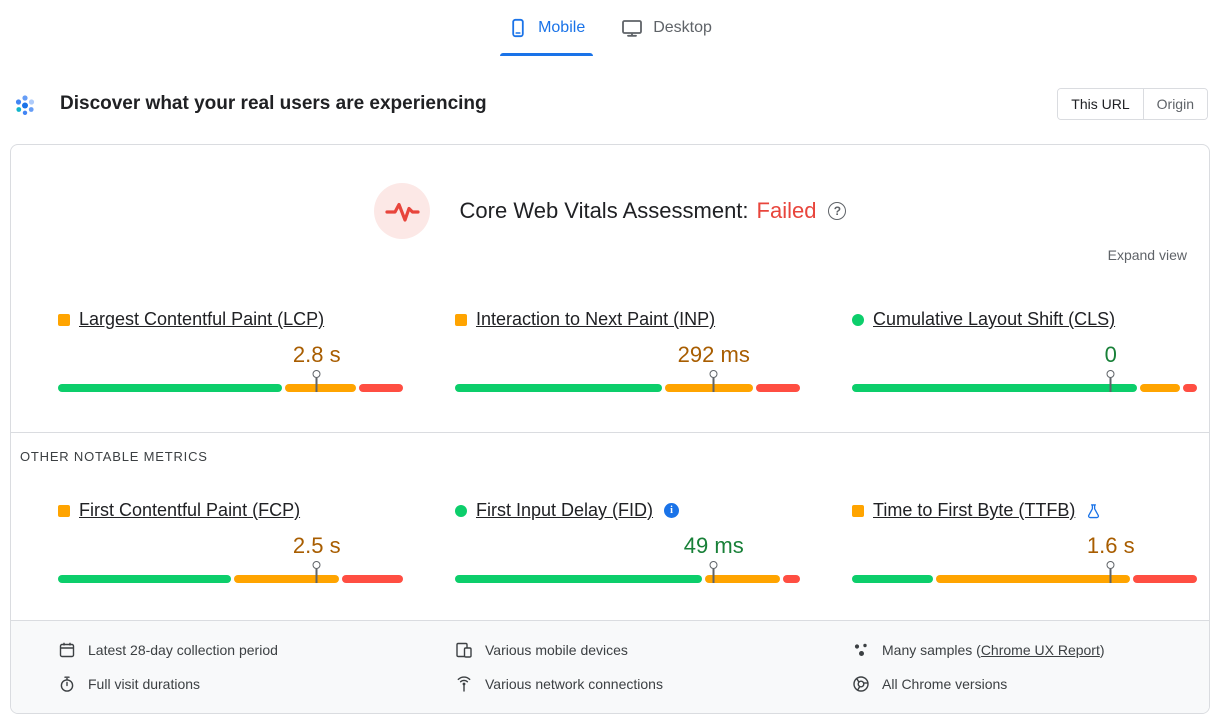 The image size is (1220, 724). I want to click on fid-rating-icon, so click(461, 510).